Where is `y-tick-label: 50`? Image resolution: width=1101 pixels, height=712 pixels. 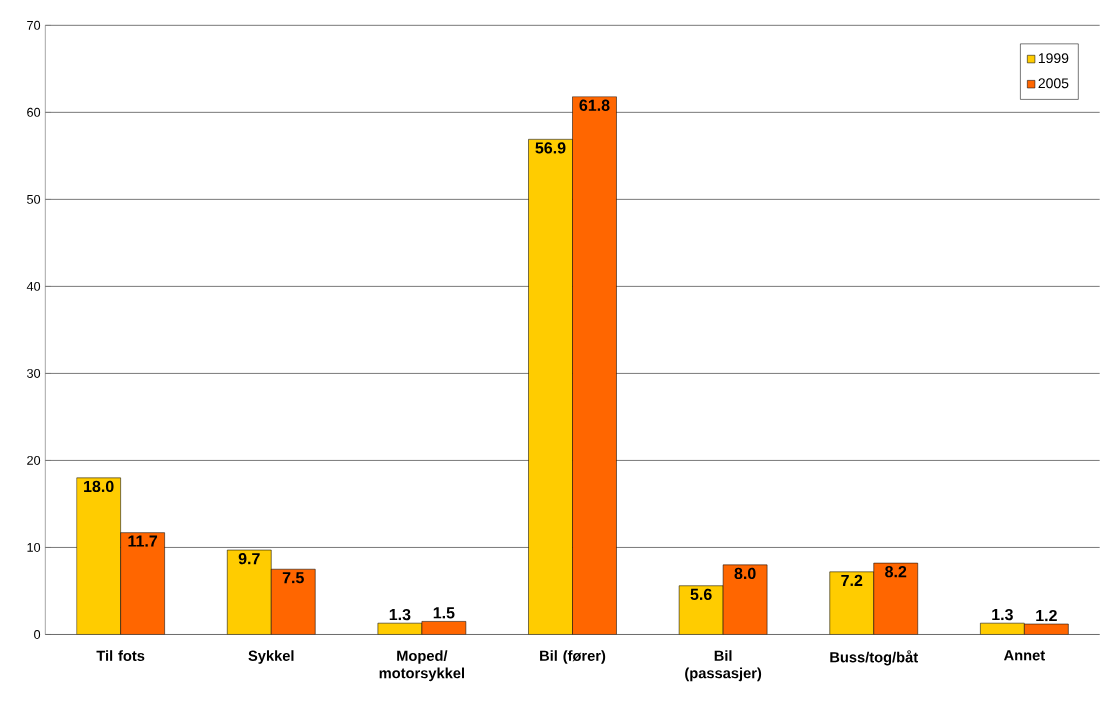 y-tick-label: 50 is located at coordinates (34, 199).